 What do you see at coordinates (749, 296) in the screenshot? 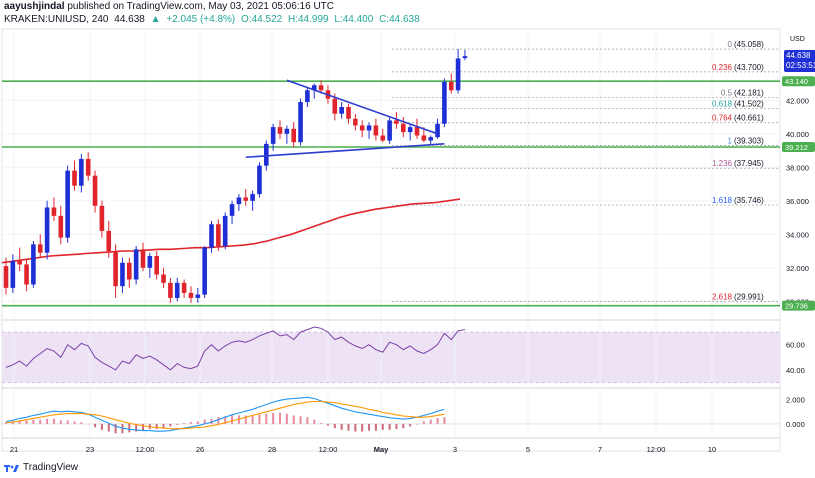
I see `fib-price-label: (29.991)` at bounding box center [749, 296].